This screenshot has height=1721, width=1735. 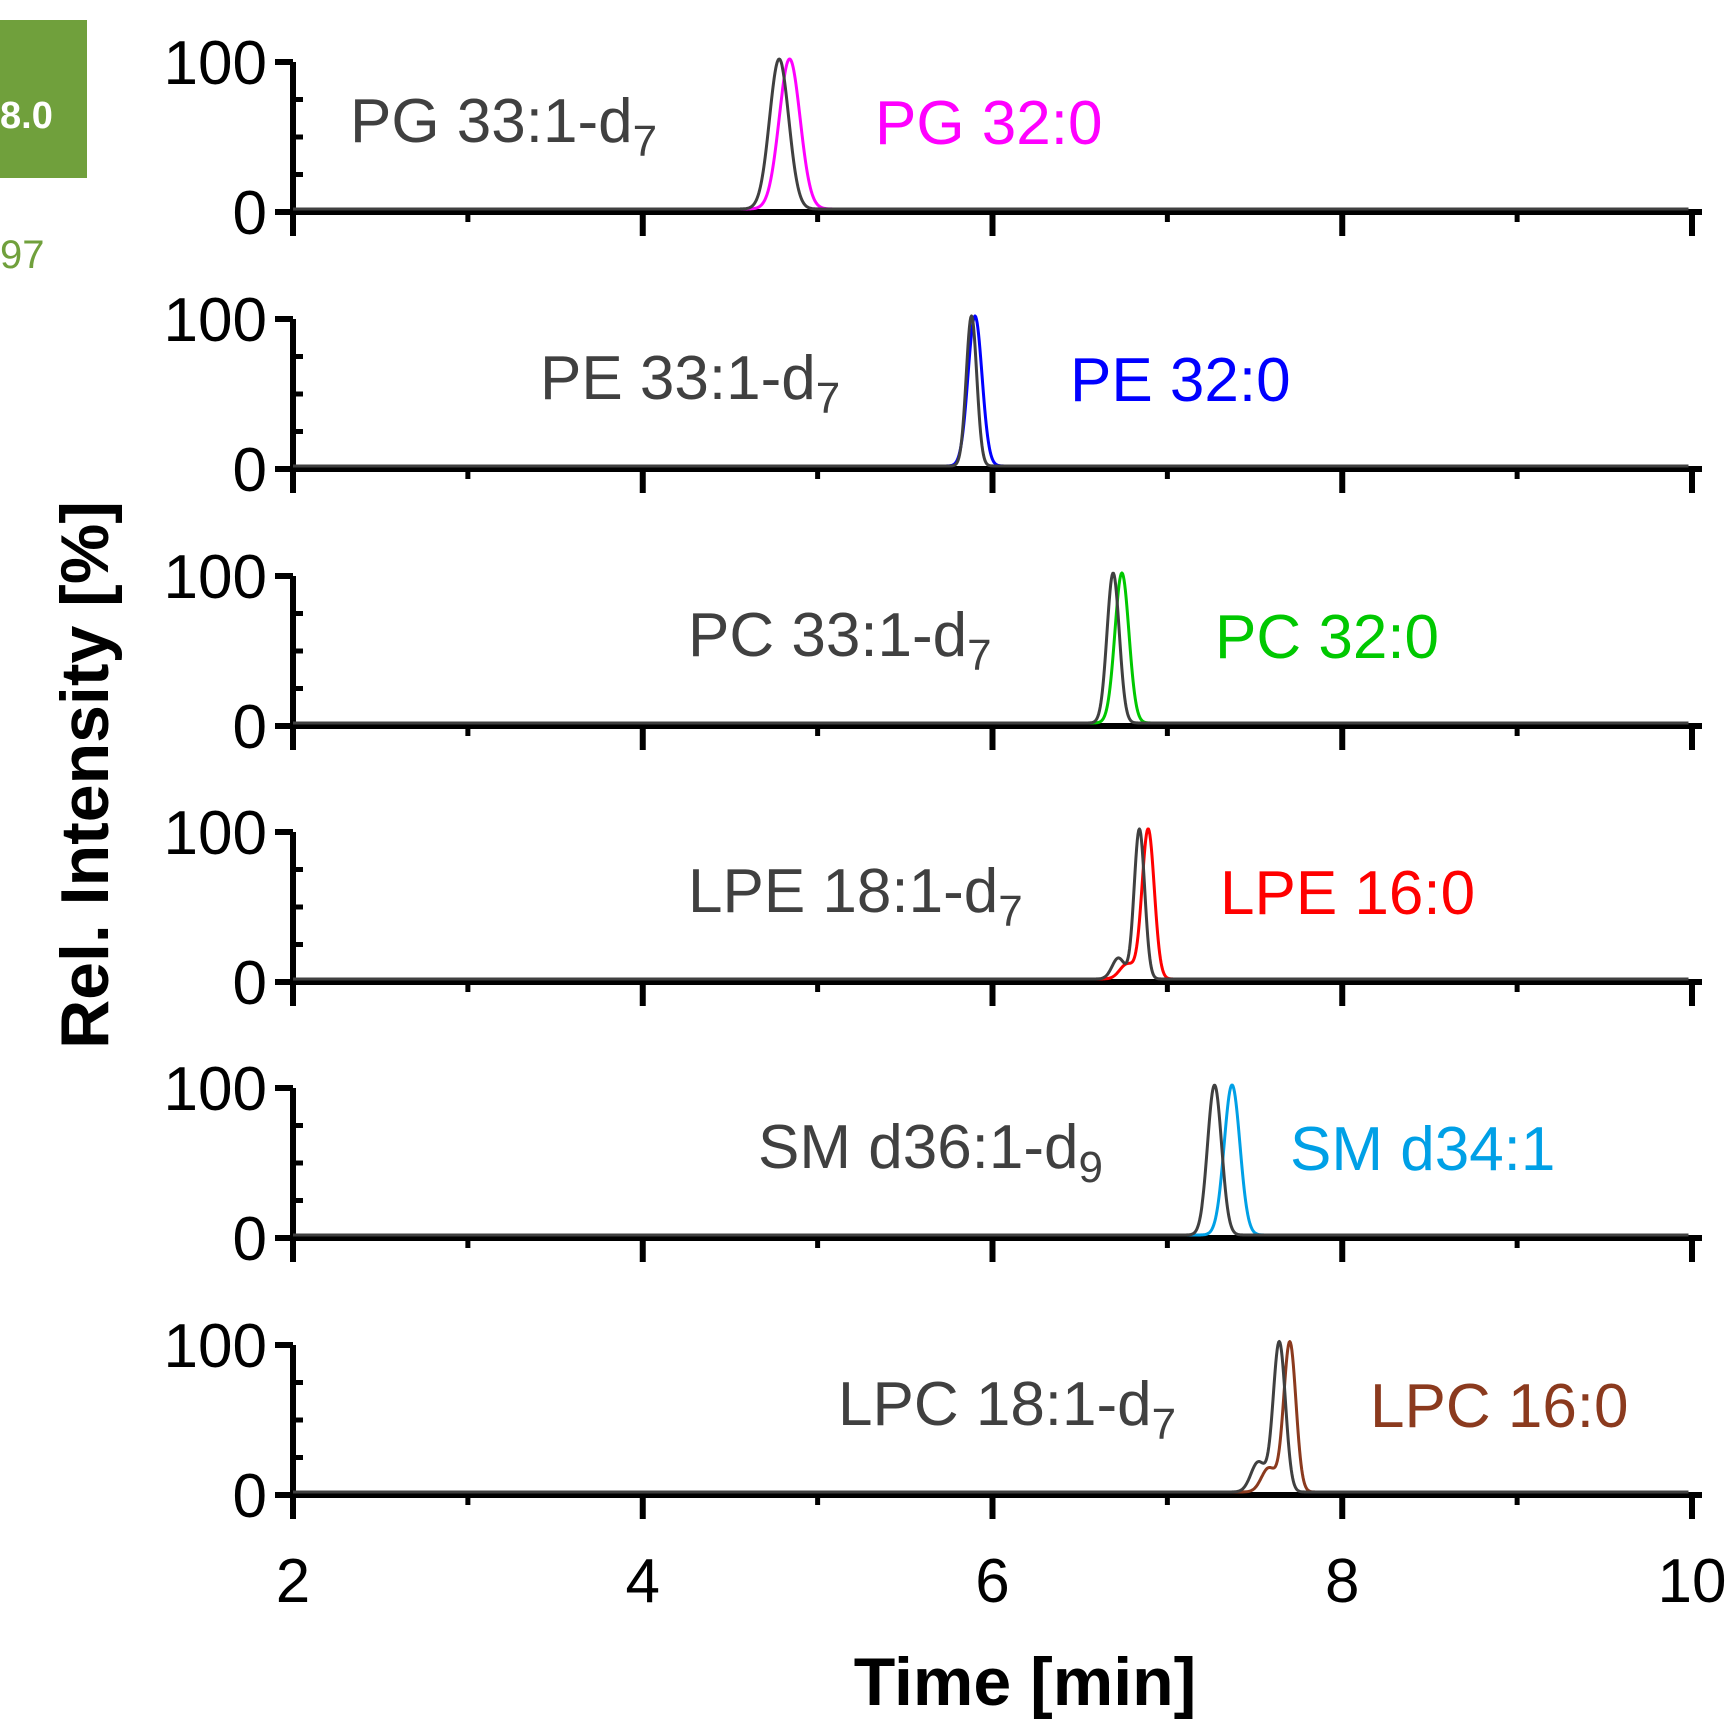 I want to click on x-axis-labels: 2 4 6 8 10, so click(x=1001, y=1581).